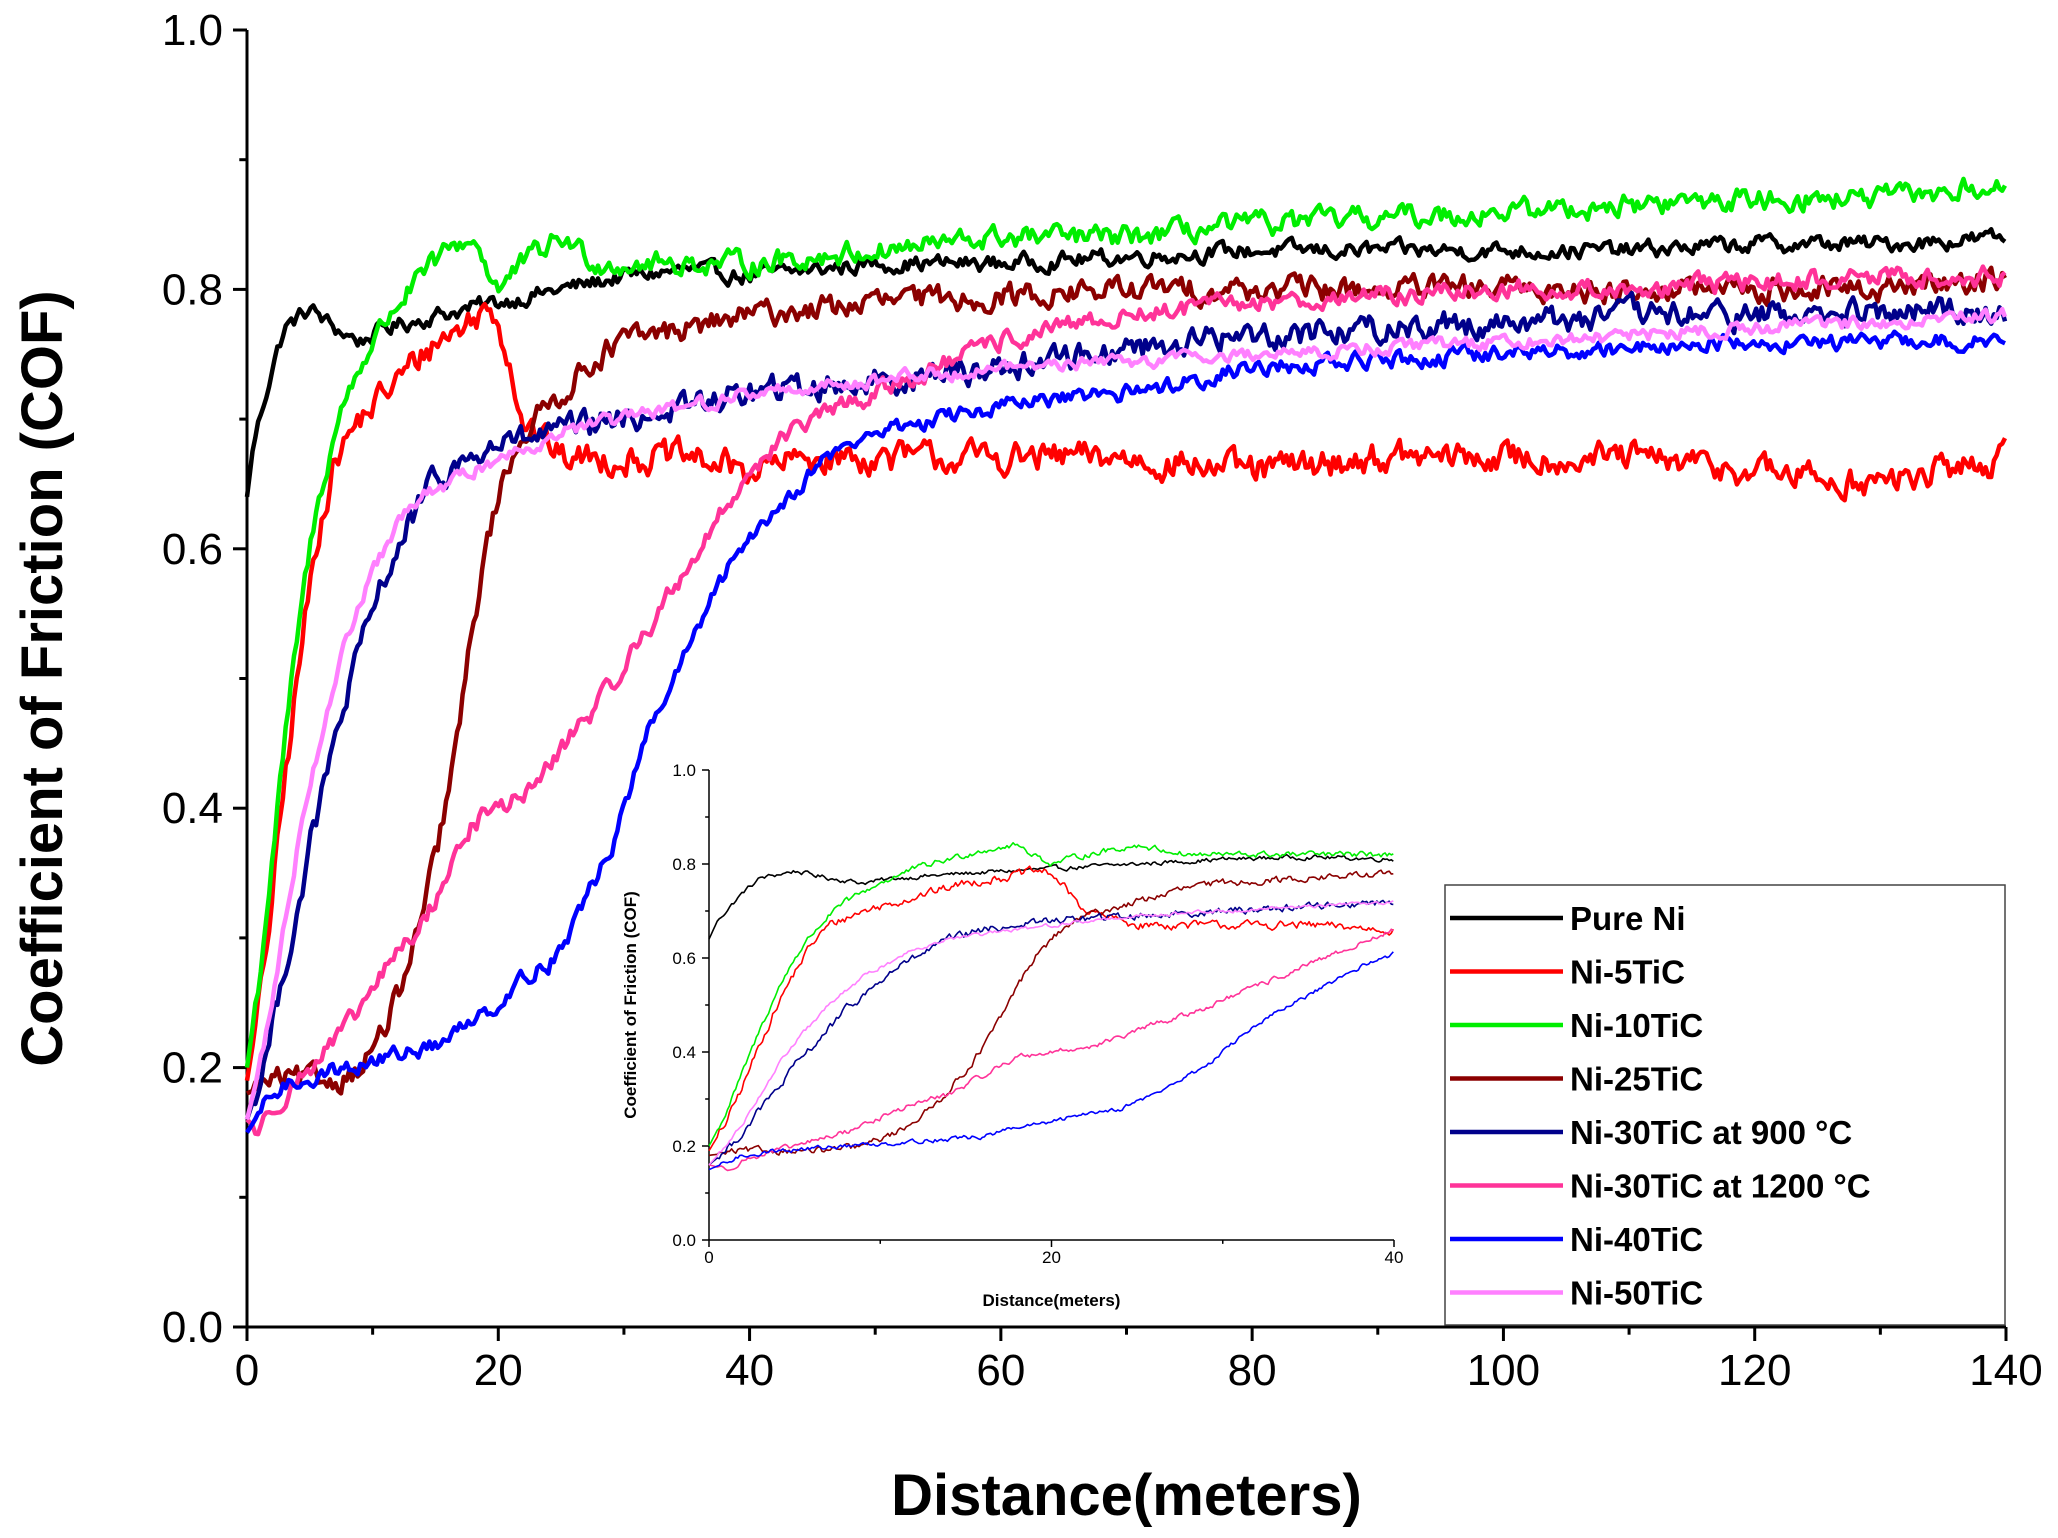 The width and height of the screenshot is (2058, 1538). Describe the element at coordinates (1051, 1061) in the screenshot. I see `inset-series-ni-40tic` at that location.